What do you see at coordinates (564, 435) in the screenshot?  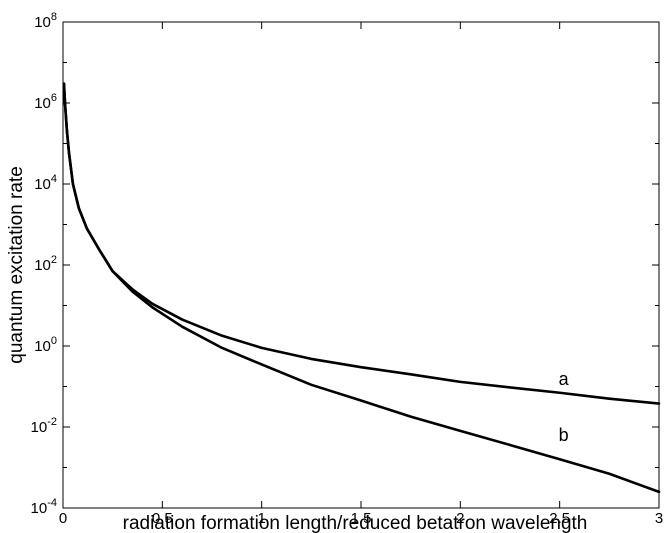 I see `series-label-b: b` at bounding box center [564, 435].